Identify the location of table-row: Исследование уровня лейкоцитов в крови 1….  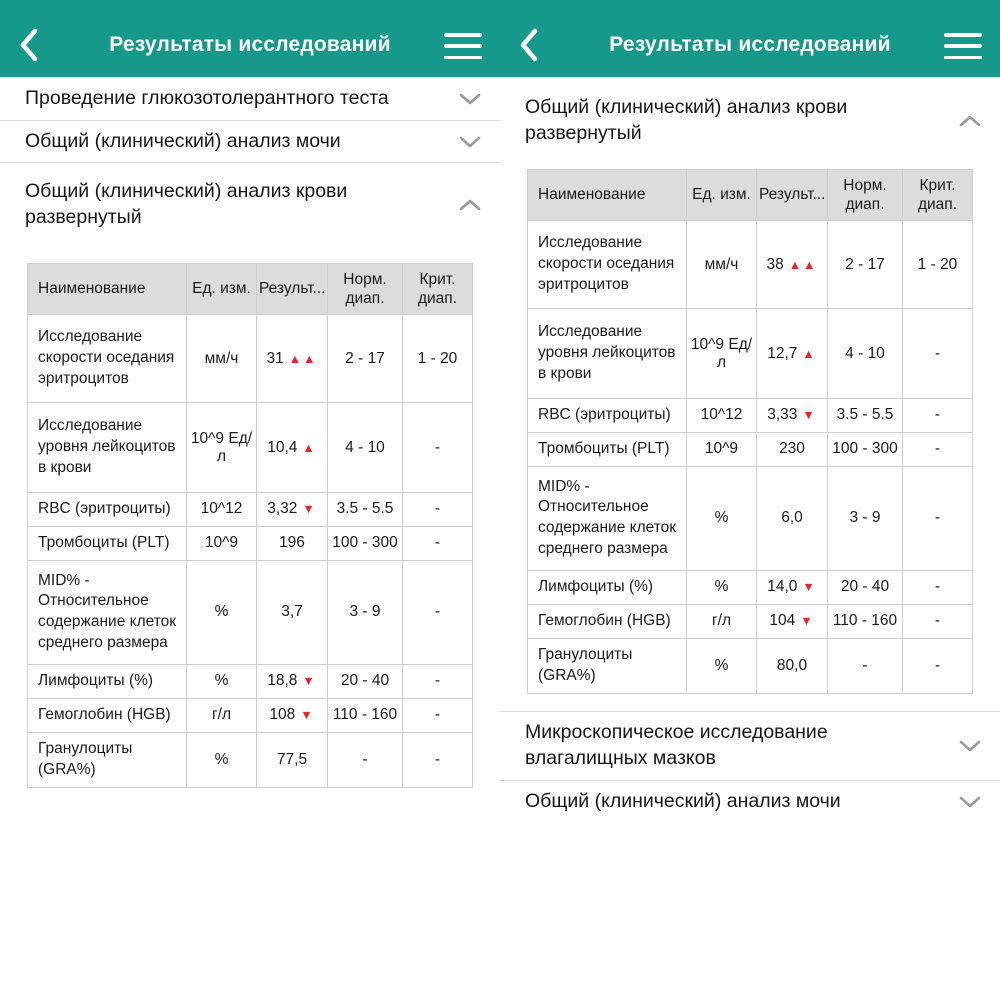
(250, 447).